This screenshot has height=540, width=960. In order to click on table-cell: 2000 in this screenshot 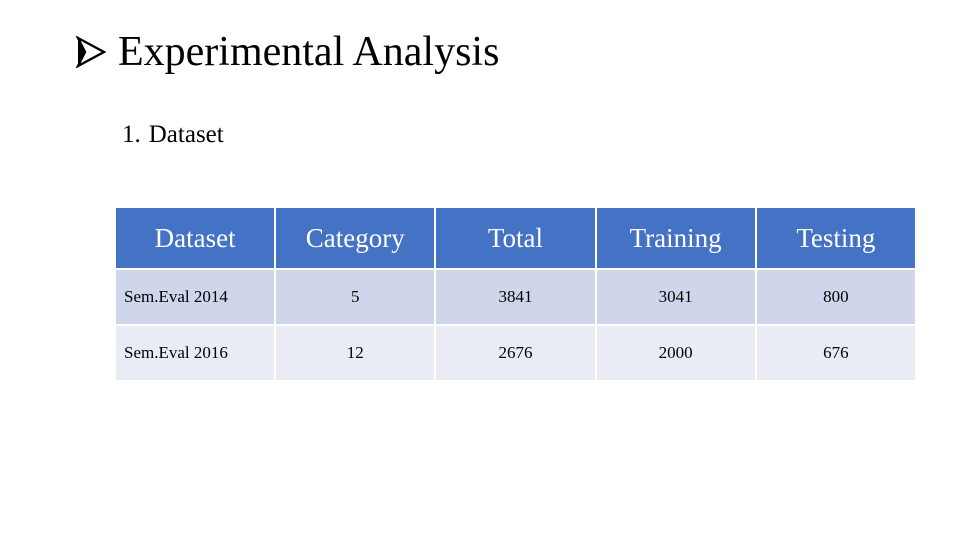, I will do `click(675, 353)`.